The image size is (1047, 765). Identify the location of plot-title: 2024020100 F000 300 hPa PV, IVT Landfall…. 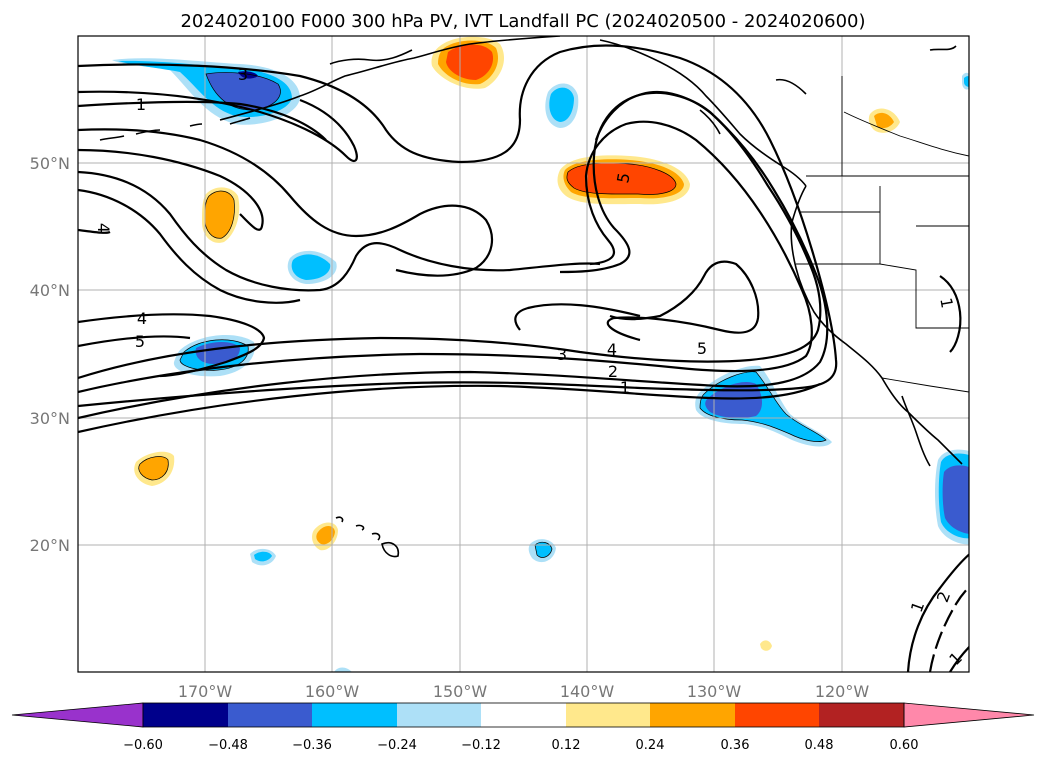
(522, 21).